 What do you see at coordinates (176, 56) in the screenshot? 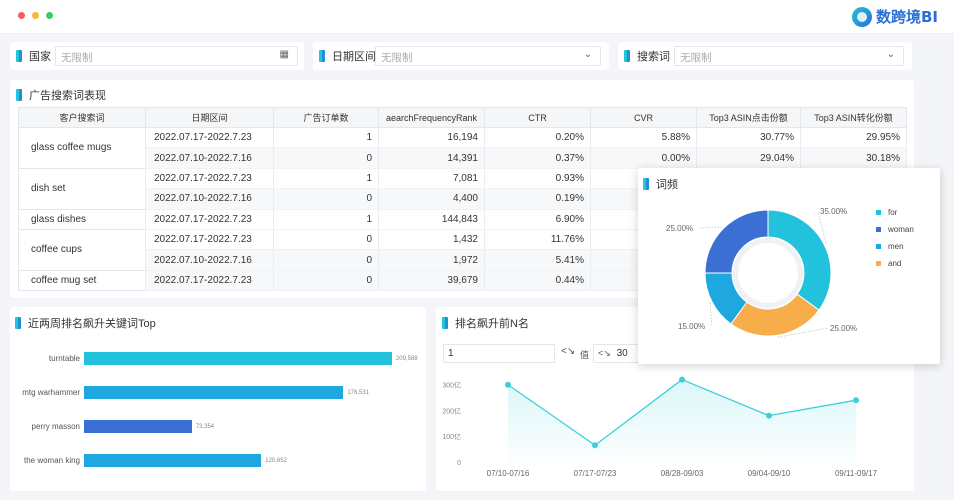
I see `country-input: 无限制 ▦` at bounding box center [176, 56].